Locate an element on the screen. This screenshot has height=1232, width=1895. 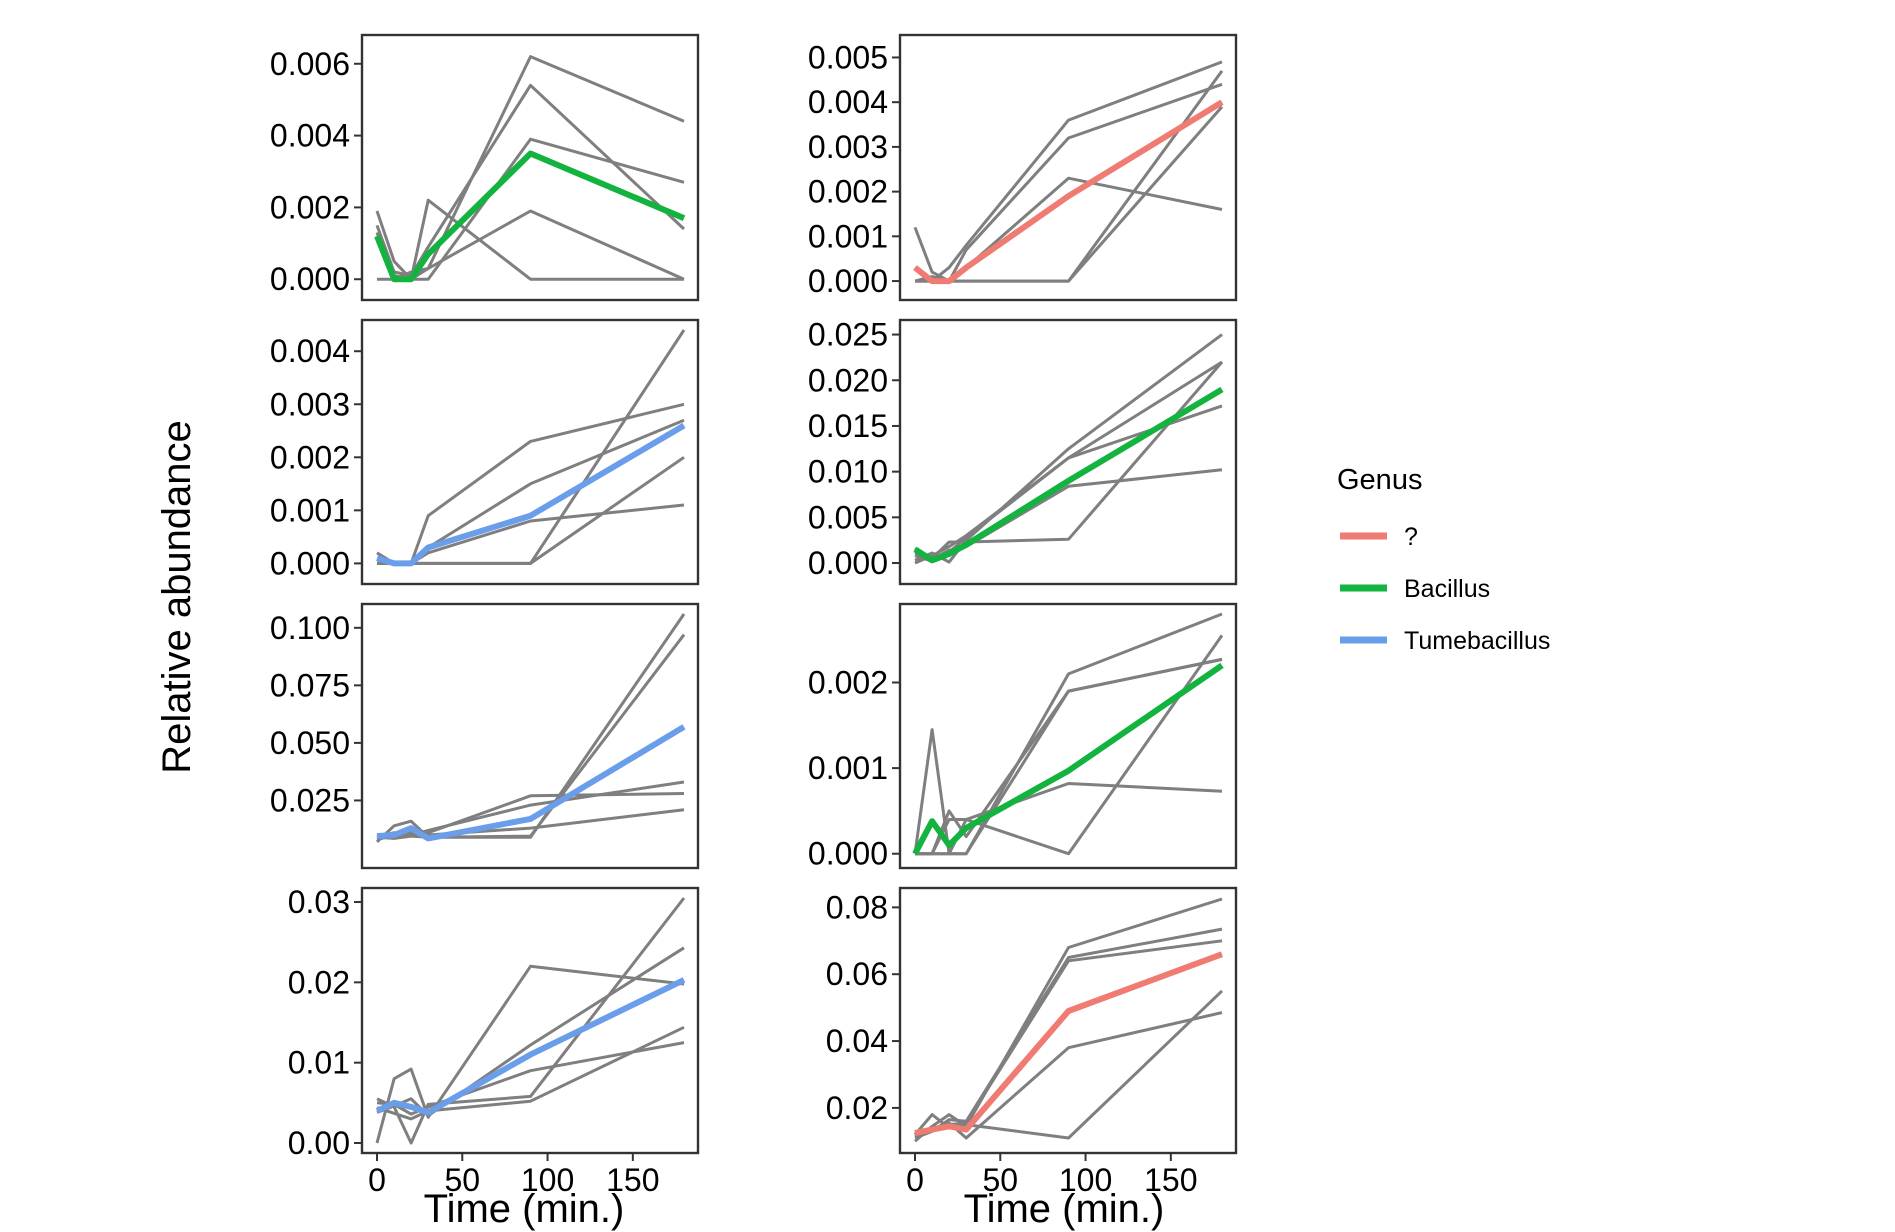
panel-7-y-tick-label-0: 0.02 is located at coordinates (857, 1108).